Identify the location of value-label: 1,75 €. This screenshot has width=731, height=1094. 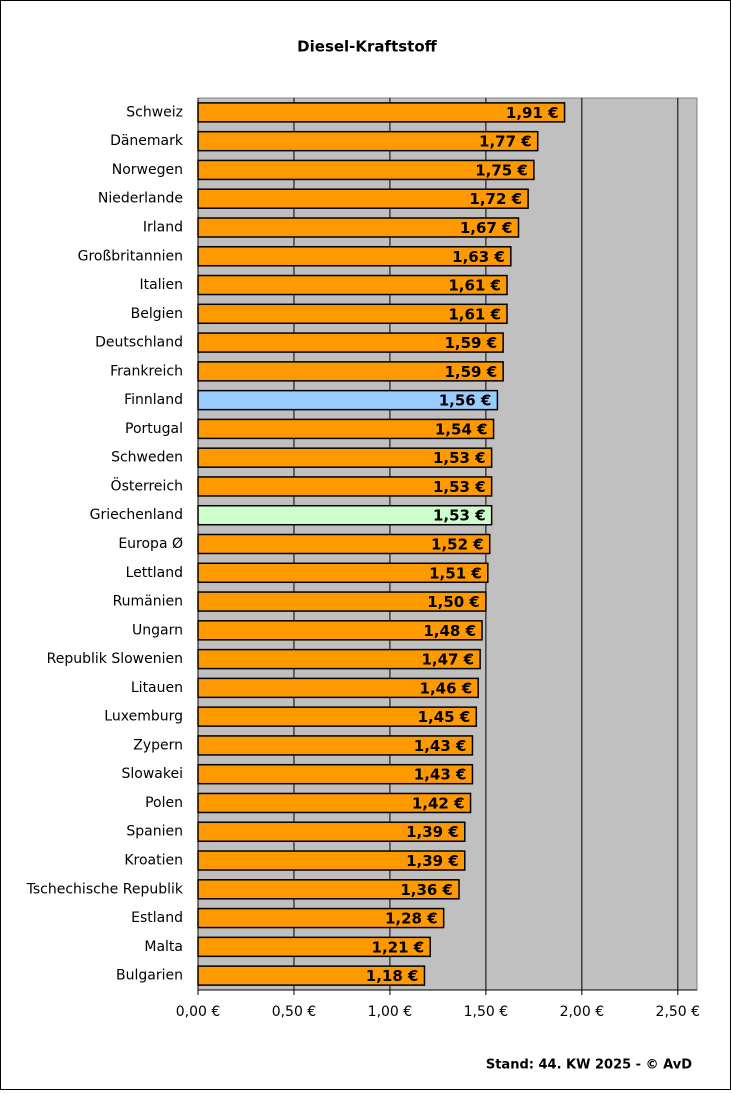
(501, 170).